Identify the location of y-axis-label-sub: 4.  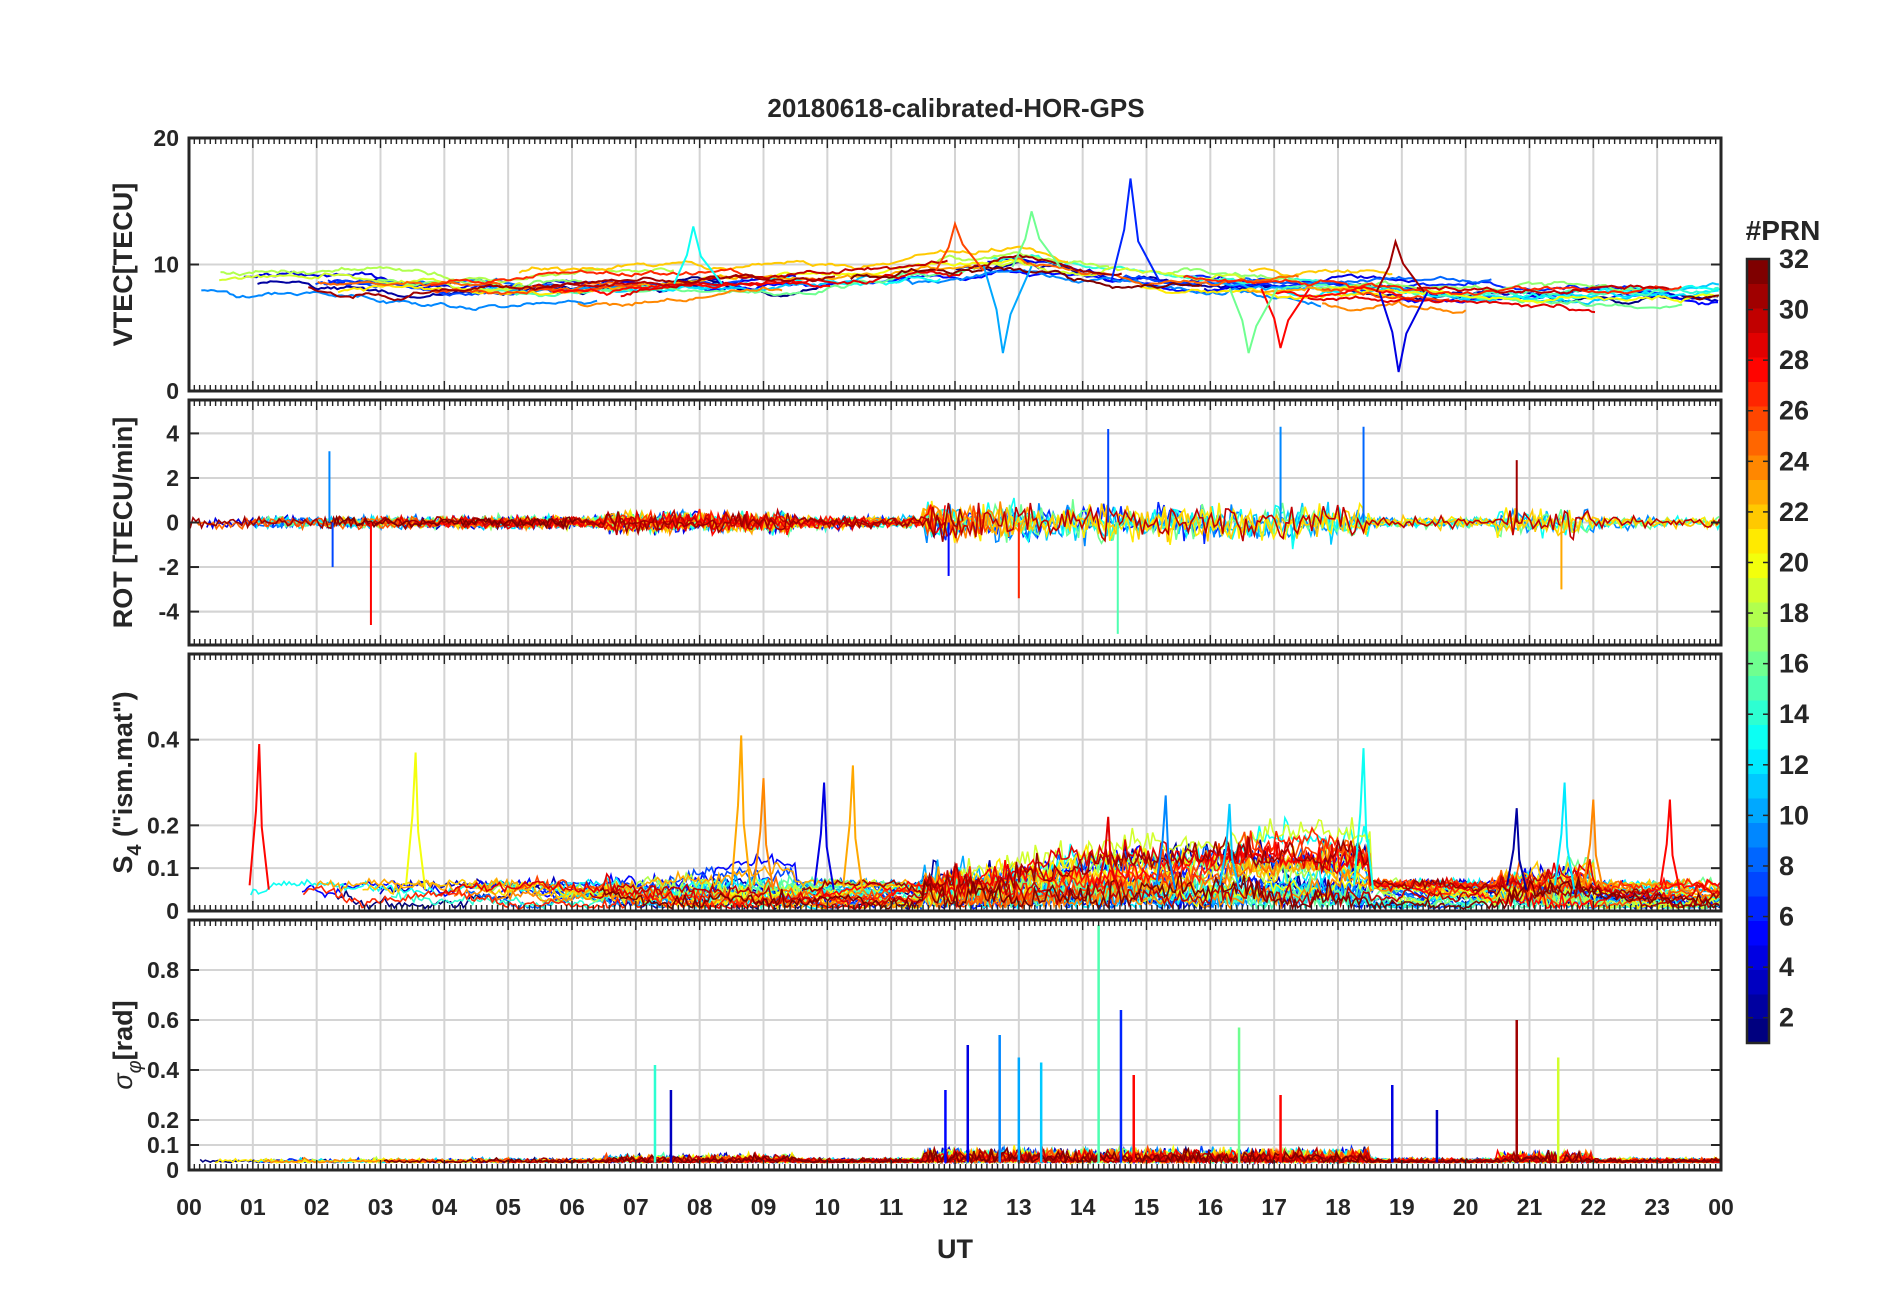
(135, 850).